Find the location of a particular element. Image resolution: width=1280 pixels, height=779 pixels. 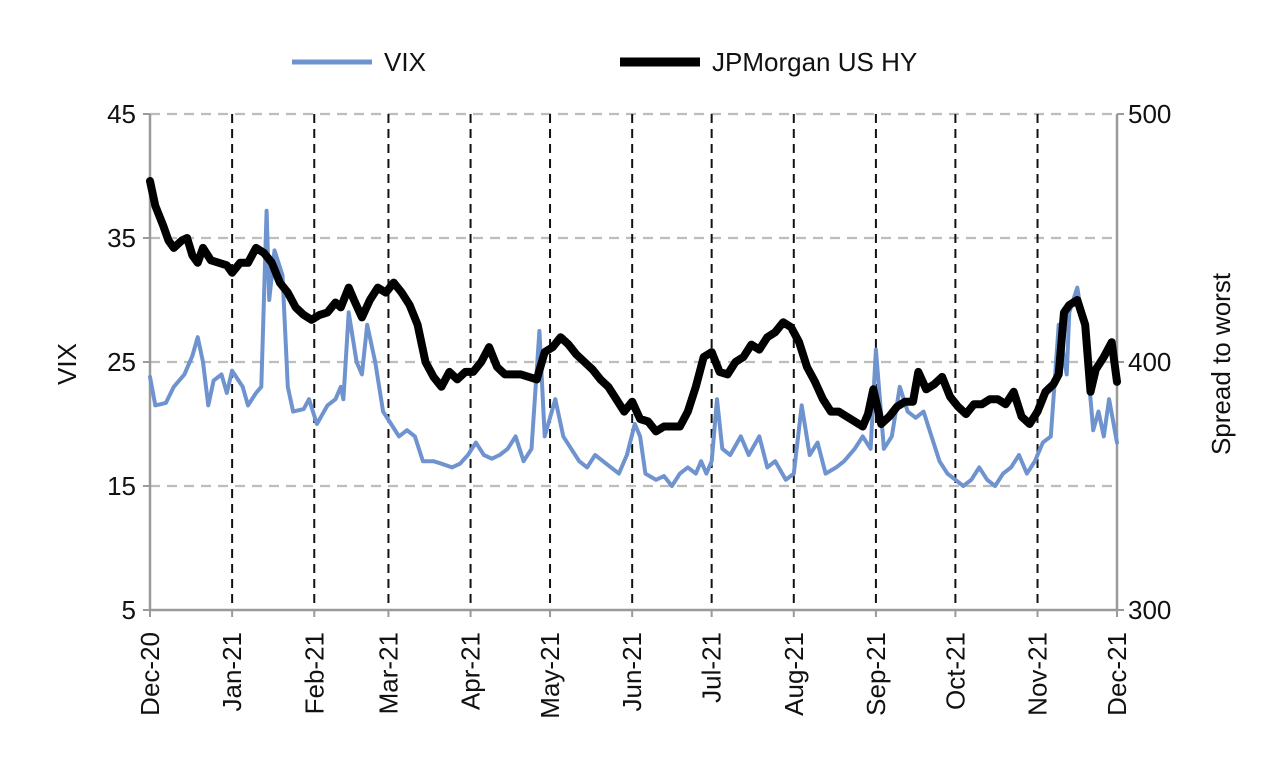

x-tick-label: Sep-21 is located at coordinates (876, 674).